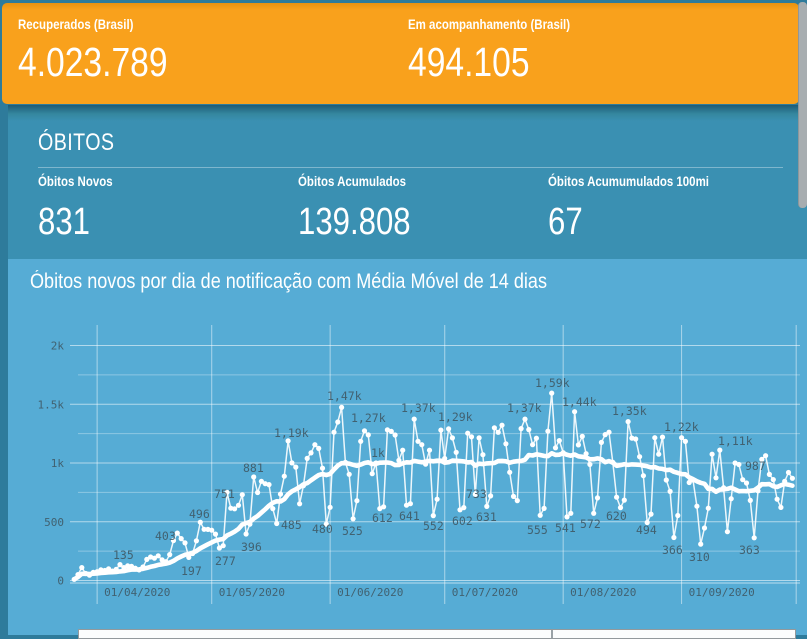 Image resolution: width=807 pixels, height=639 pixels. What do you see at coordinates (437, 634) in the screenshot?
I see `bottom-panel` at bounding box center [437, 634].